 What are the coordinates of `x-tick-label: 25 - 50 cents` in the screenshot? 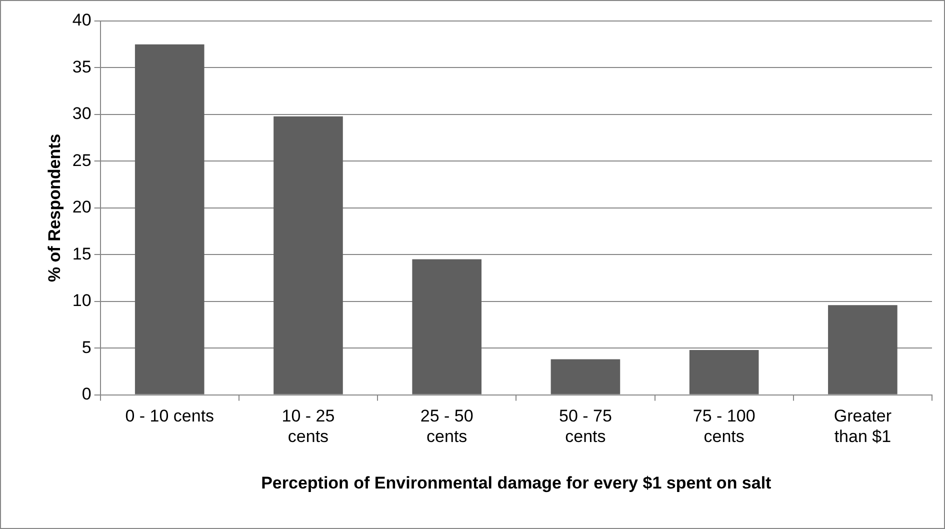 It's located at (447, 426).